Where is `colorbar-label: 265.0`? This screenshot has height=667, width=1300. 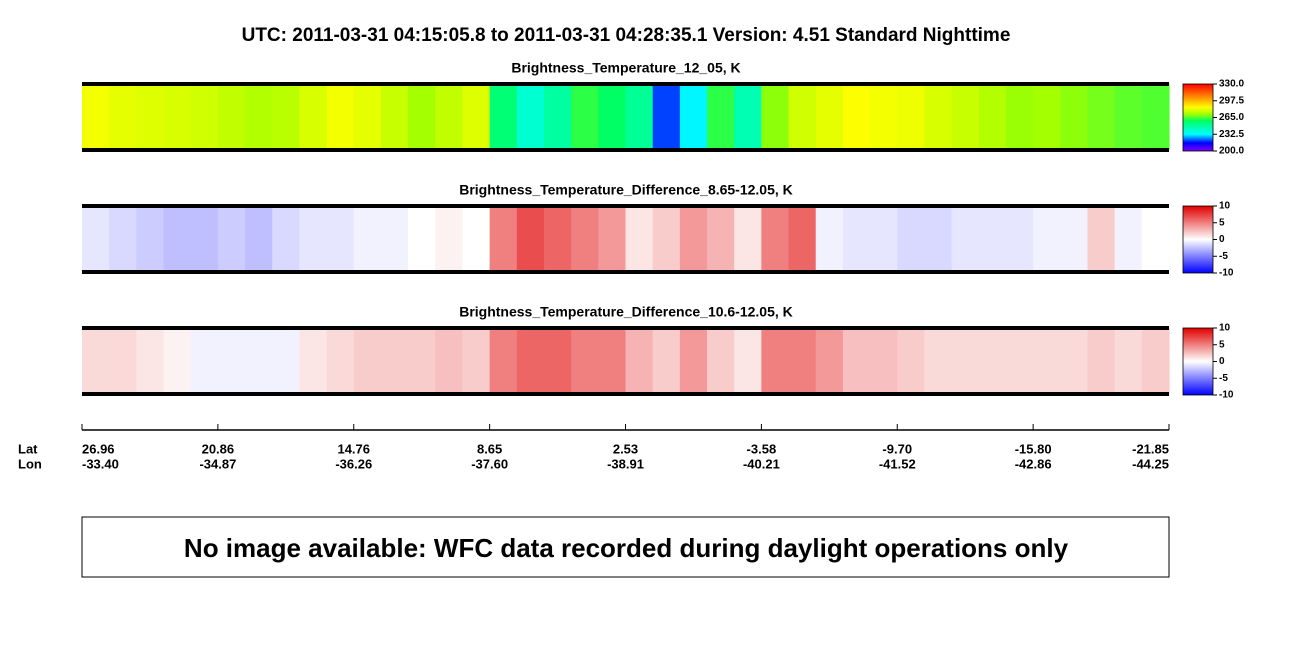
colorbar-label: 265.0 is located at coordinates (1231, 117).